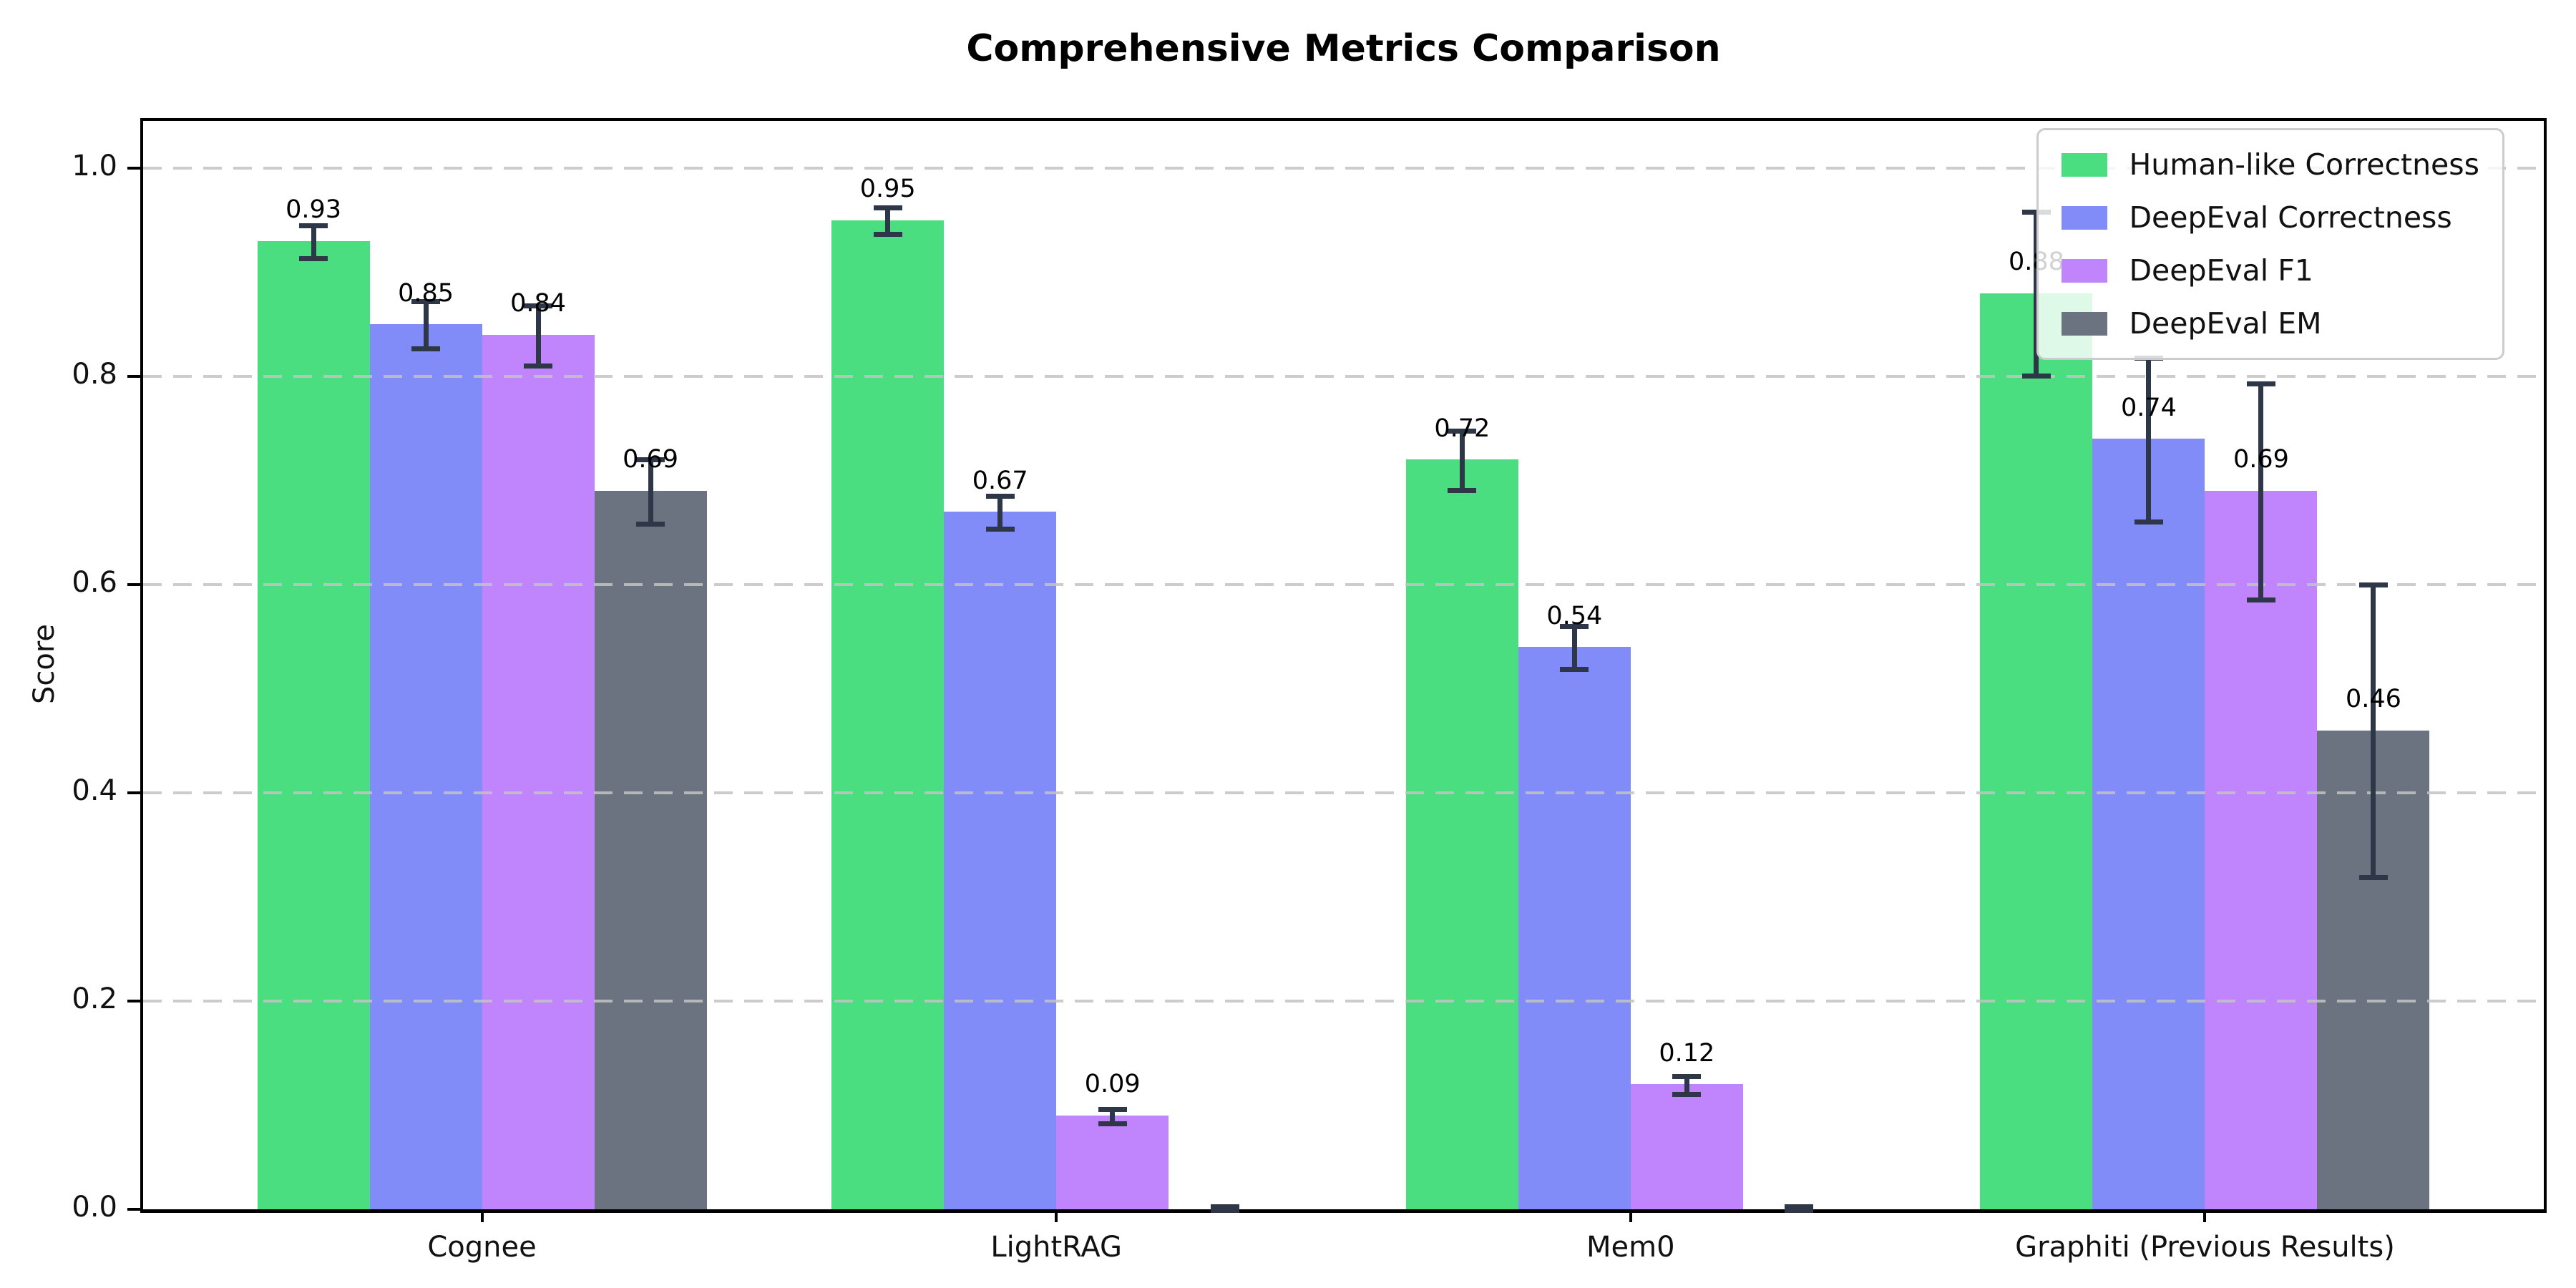 Image resolution: width=2576 pixels, height=1288 pixels. Describe the element at coordinates (2304, 164) in the screenshot. I see `legend-label: Human-like Correctness` at that location.